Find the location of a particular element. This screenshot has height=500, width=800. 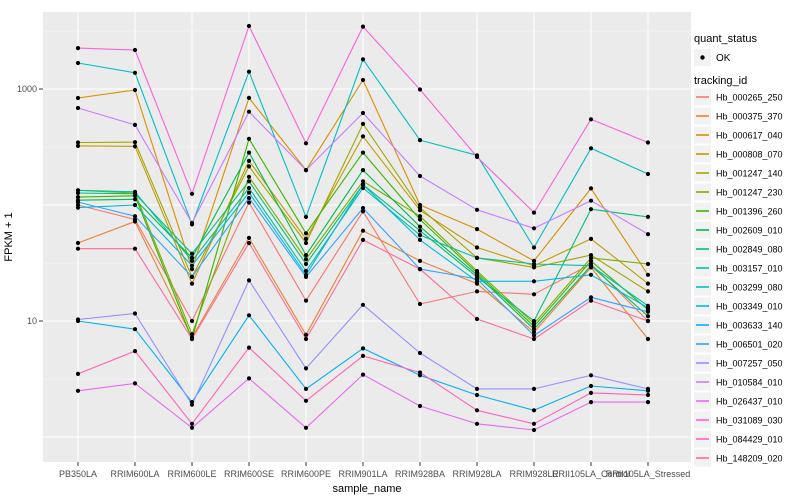

x-axis-title: sample_name is located at coordinates (366, 489).